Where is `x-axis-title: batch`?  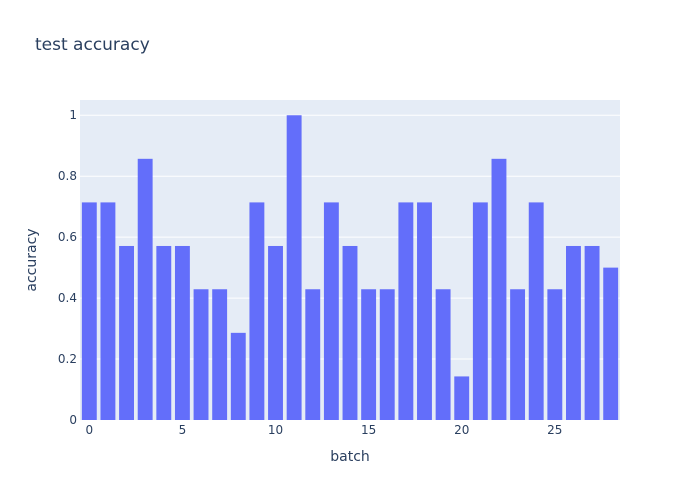
x-axis-title: batch is located at coordinates (350, 457).